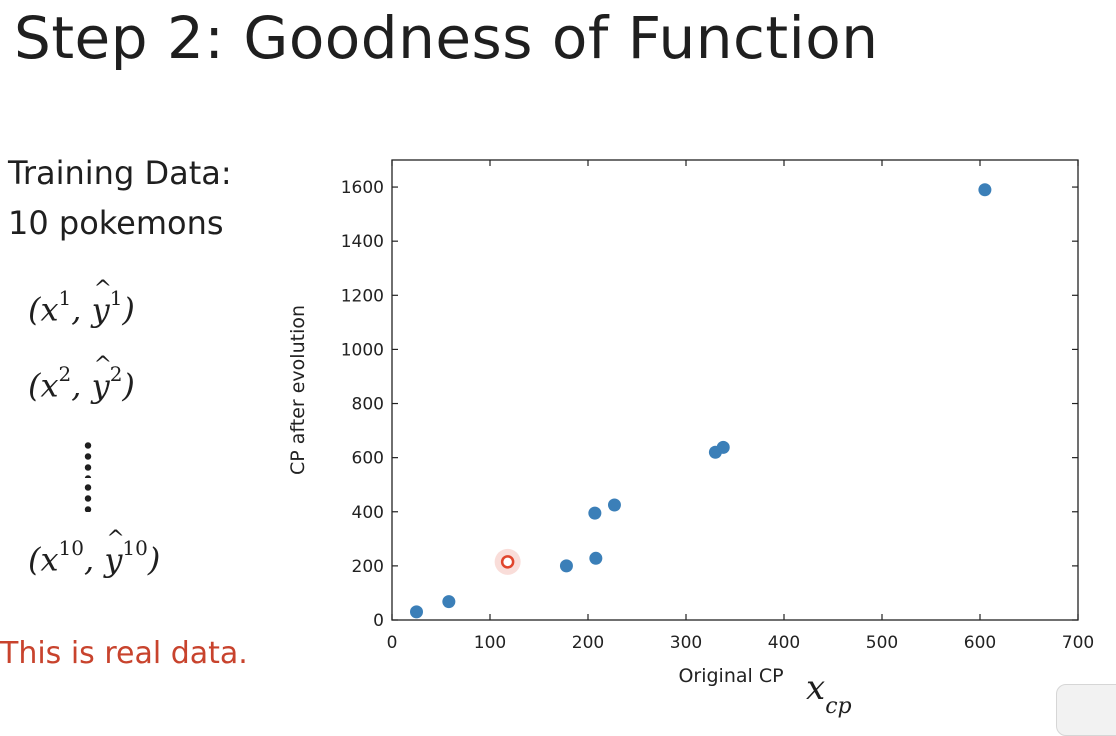 This screenshot has height=736, width=1116. Describe the element at coordinates (94, 553) in the screenshot. I see `training-pair-10: (x10, y10)` at that location.